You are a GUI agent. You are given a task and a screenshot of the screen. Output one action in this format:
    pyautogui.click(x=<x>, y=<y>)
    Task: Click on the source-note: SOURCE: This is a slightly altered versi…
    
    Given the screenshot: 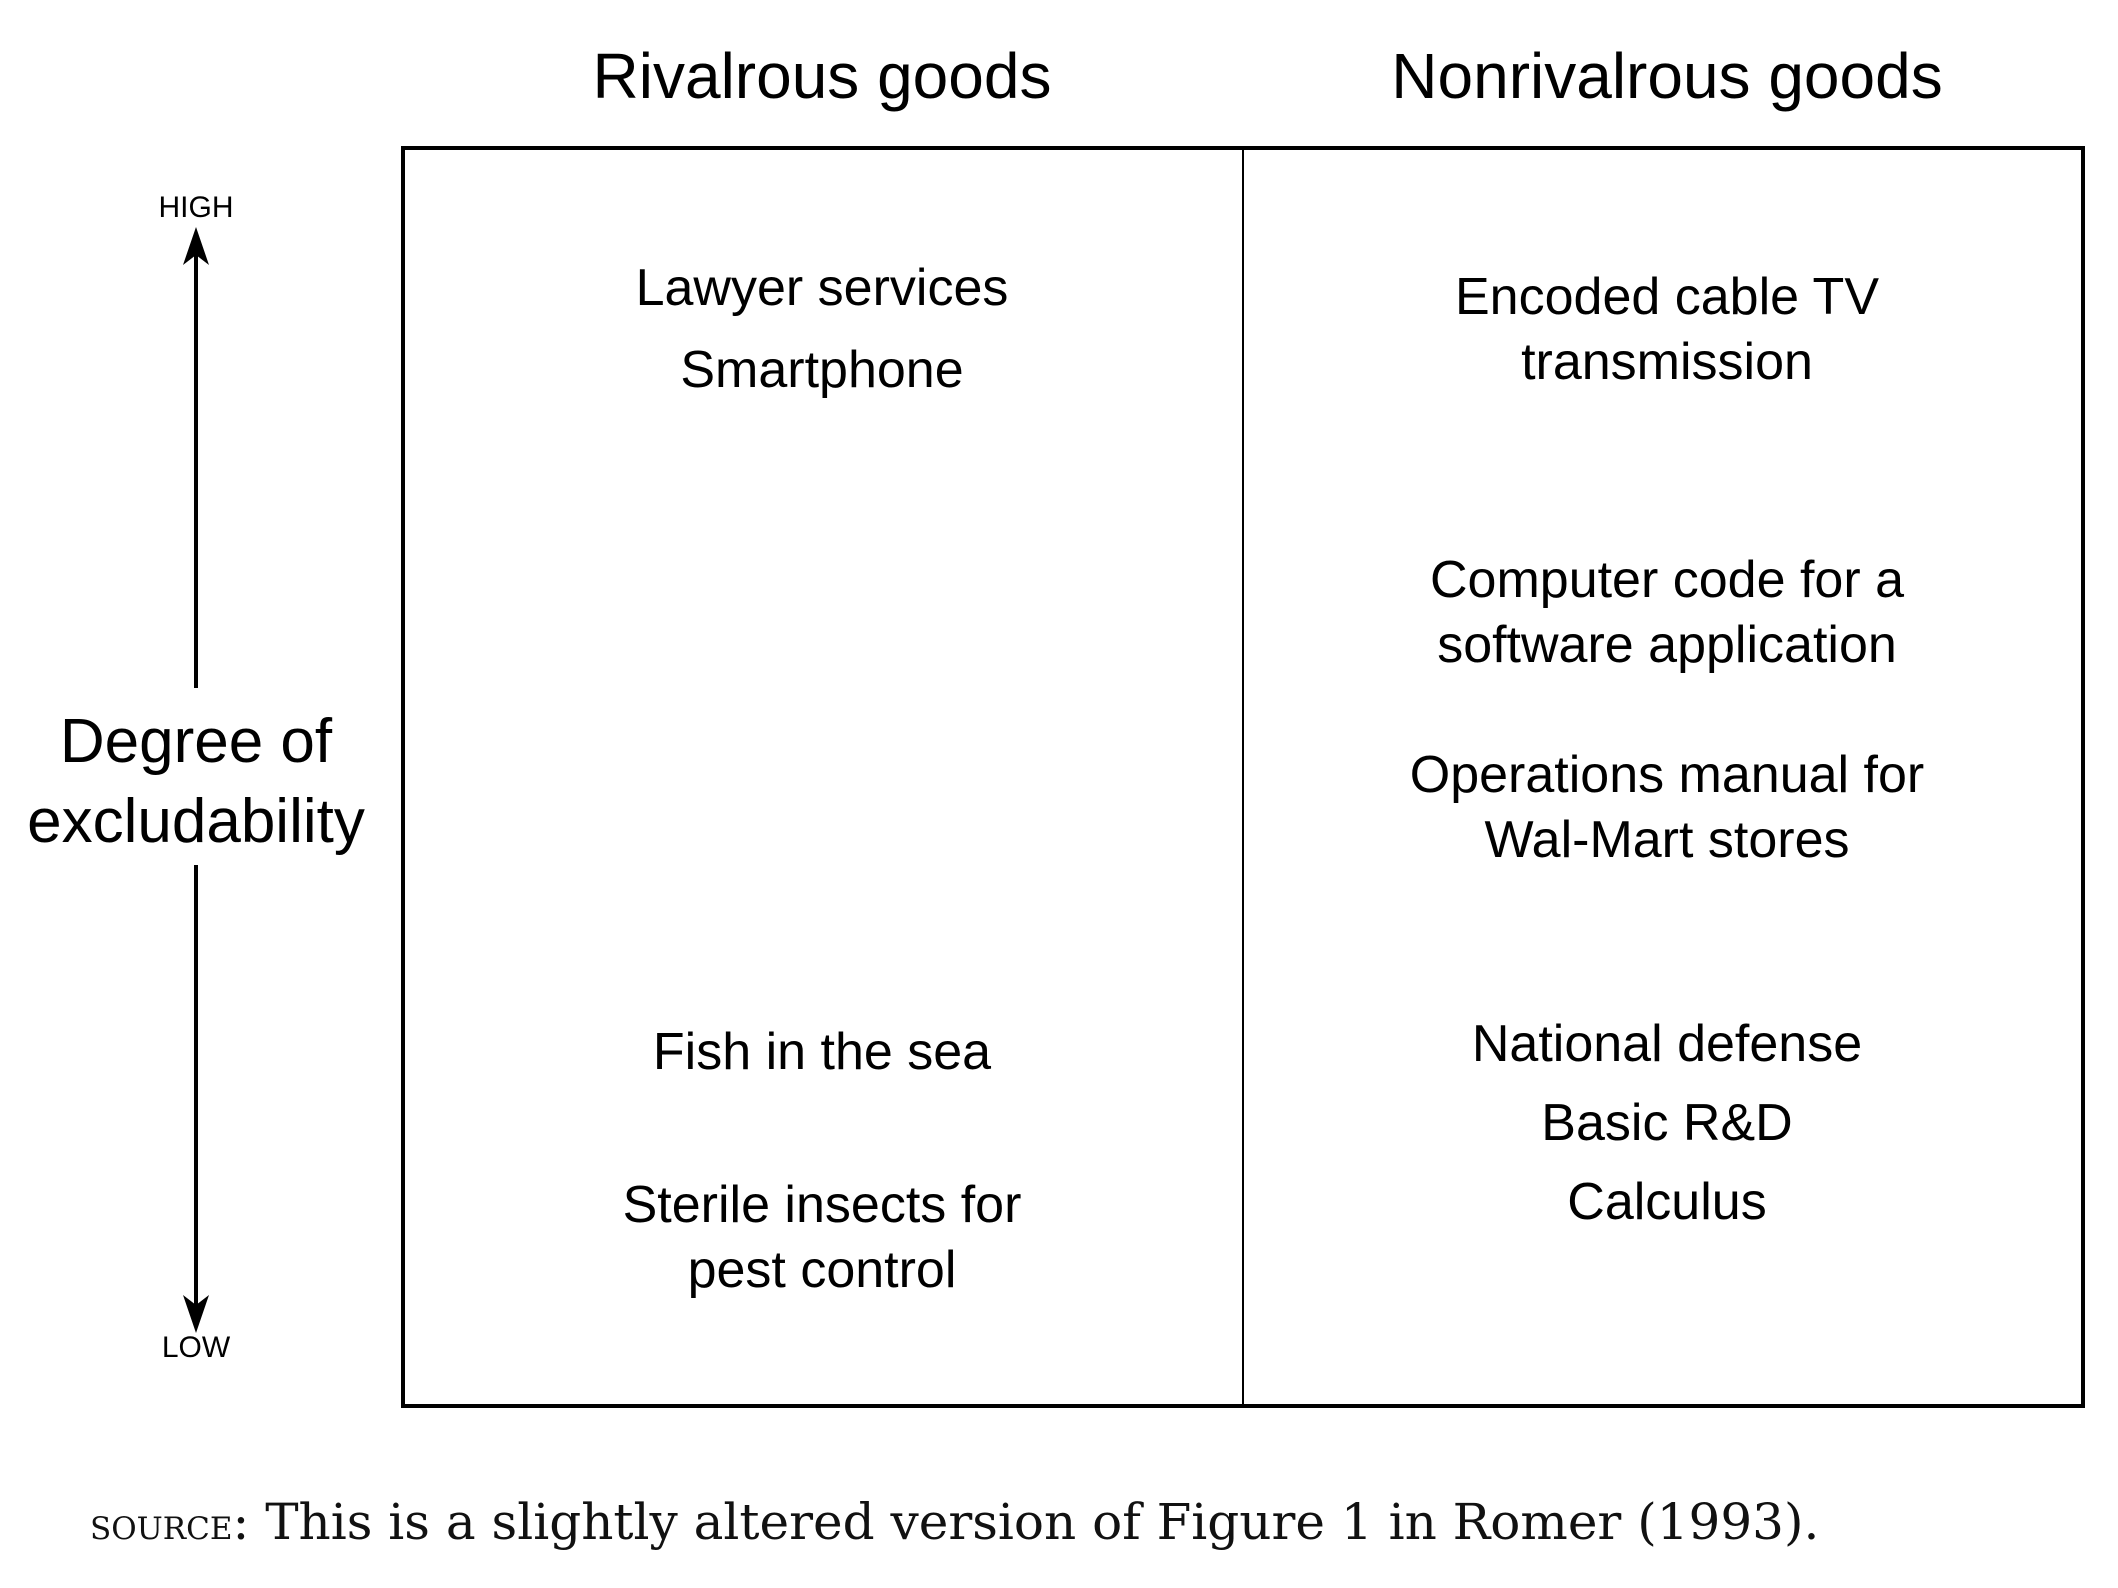 What is the action you would take?
    pyautogui.click(x=954, y=1523)
    